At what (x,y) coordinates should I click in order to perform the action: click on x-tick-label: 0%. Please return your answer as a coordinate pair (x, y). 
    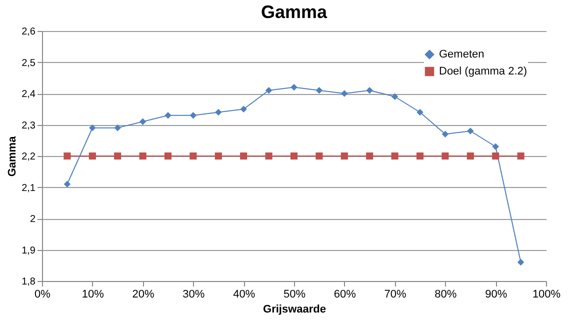
    Looking at the image, I should click on (42, 294).